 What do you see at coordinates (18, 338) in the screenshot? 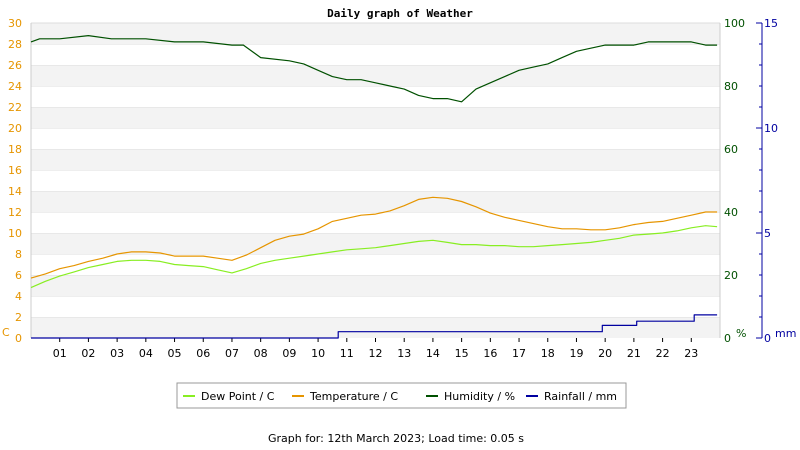
I see `left-tick-label: 0` at bounding box center [18, 338].